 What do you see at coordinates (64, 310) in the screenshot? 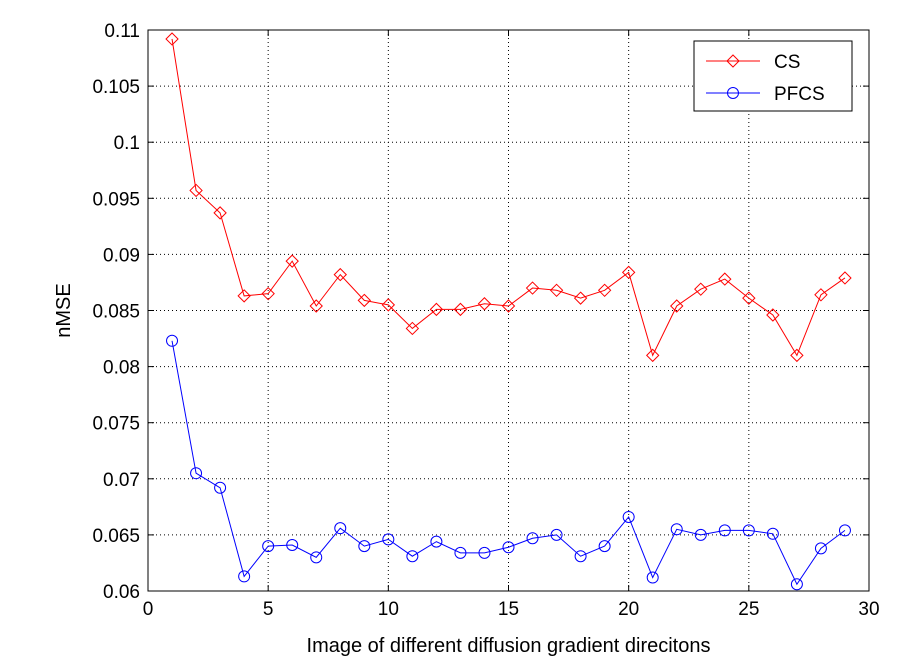
I see `y-axis-label: nMSE` at bounding box center [64, 310].